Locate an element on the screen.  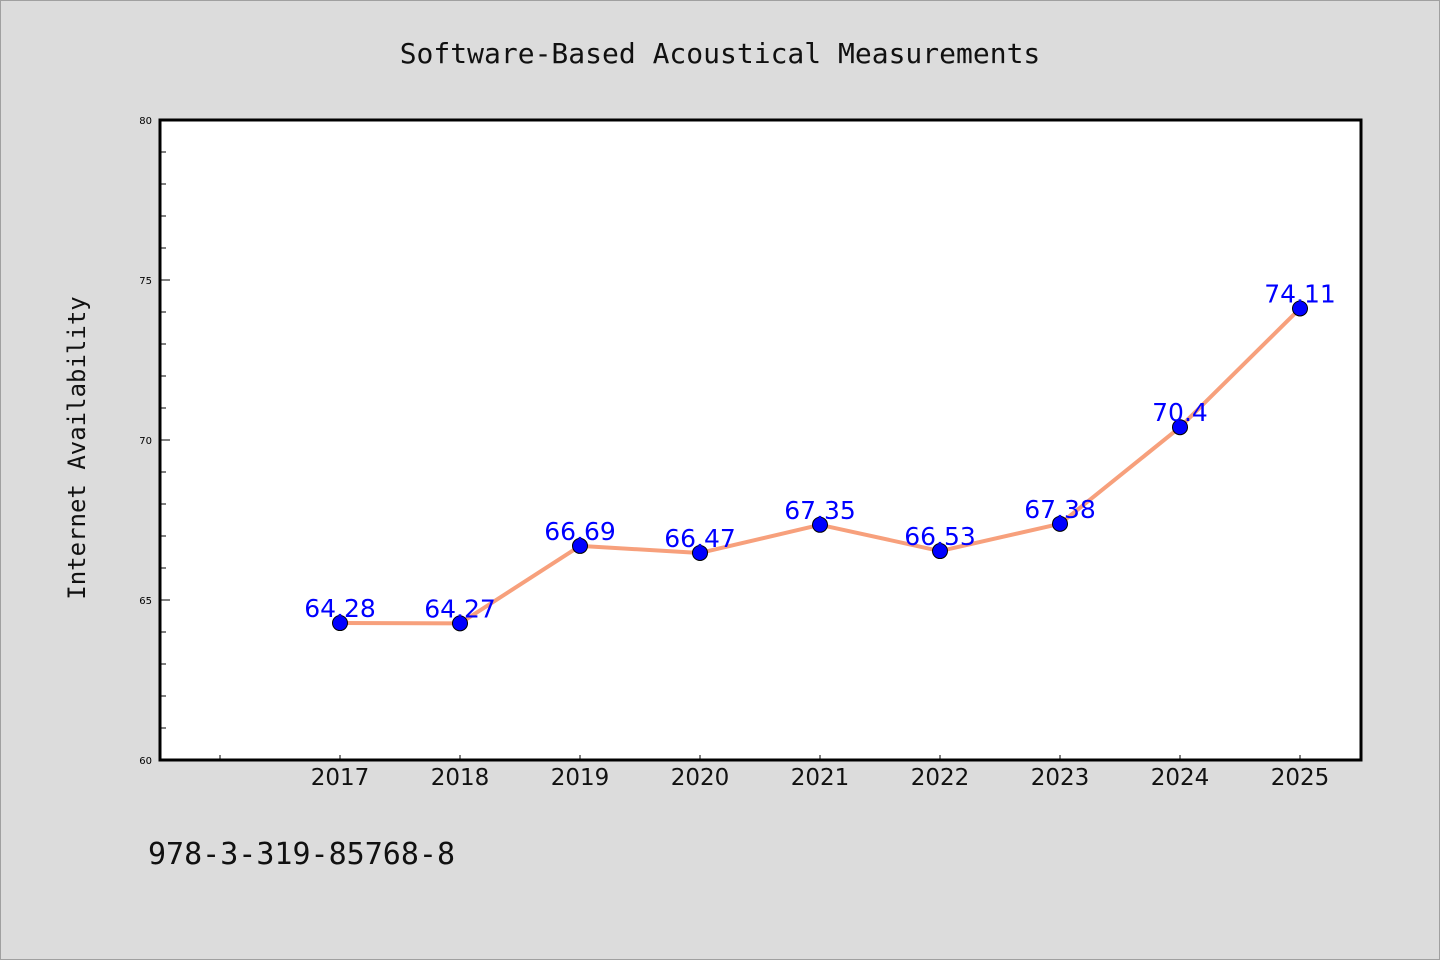
x-tick-label: 2025 is located at coordinates (1300, 778).